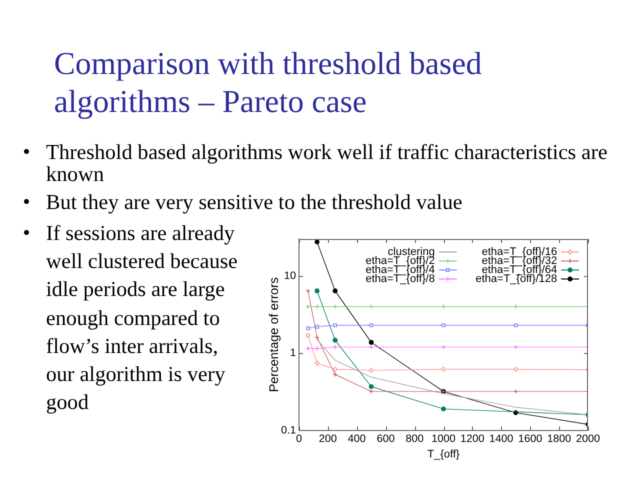 The image size is (638, 478). What do you see at coordinates (293, 353) in the screenshot?
I see `y-tick-label: 1` at bounding box center [293, 353].